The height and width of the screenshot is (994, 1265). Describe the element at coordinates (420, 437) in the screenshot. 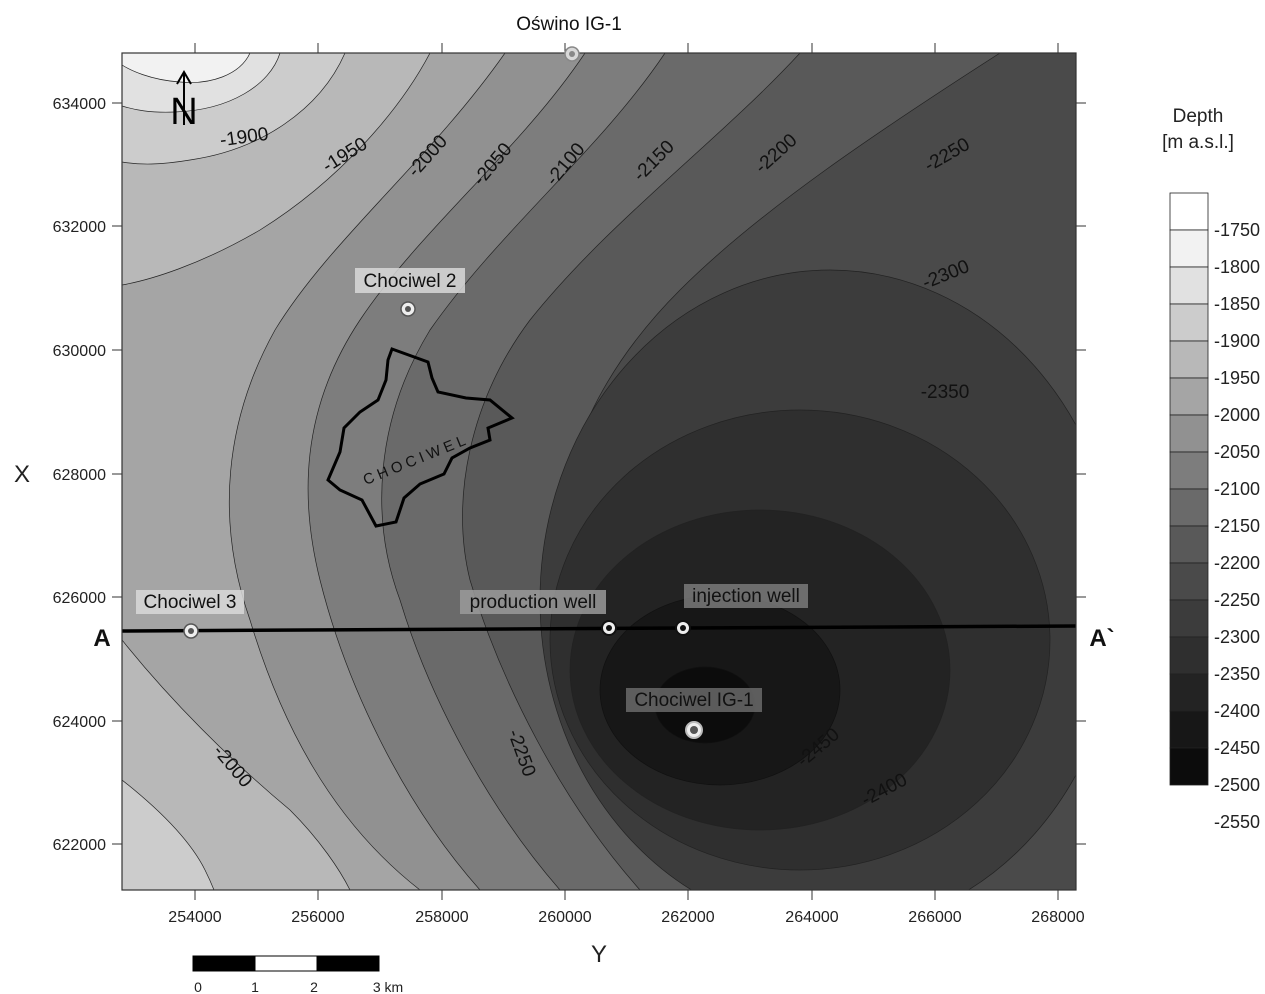

I see `town-boundary` at that location.